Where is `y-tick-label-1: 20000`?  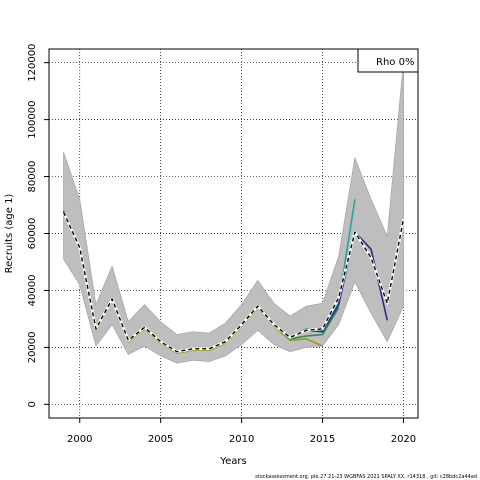
y-tick-label-1: 20000 is located at coordinates (32, 347).